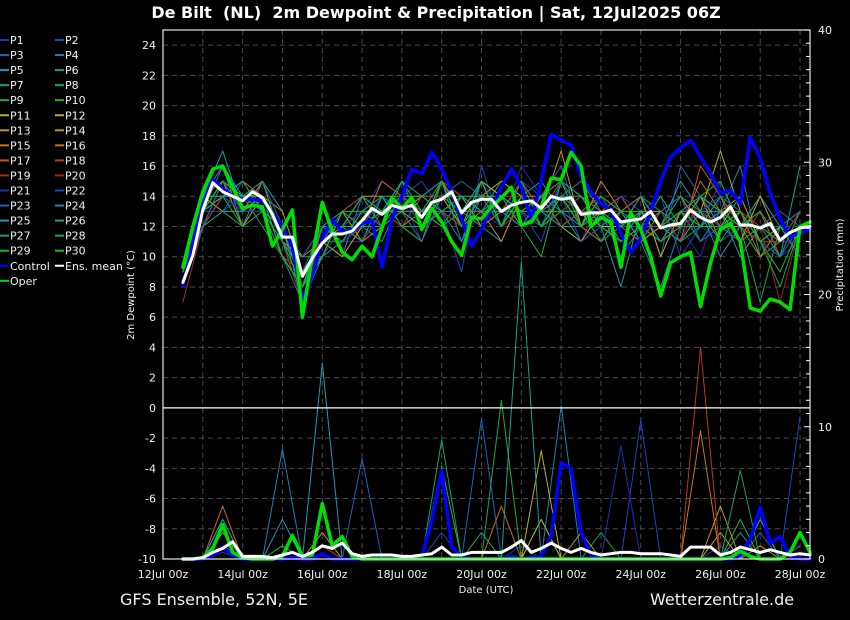  I want to click on x-tick-label: 18Jul 00z, so click(402, 574).